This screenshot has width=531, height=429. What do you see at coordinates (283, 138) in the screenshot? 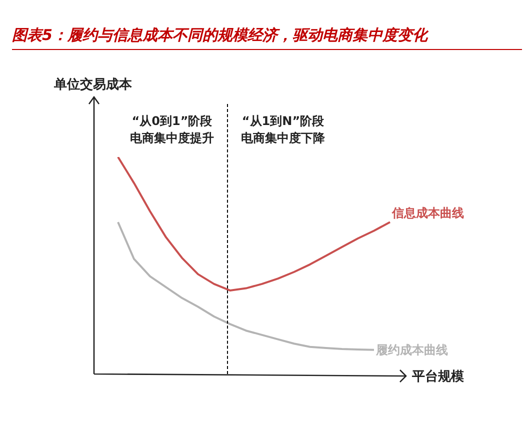
I see `text: 电商集中度下降` at bounding box center [283, 138].